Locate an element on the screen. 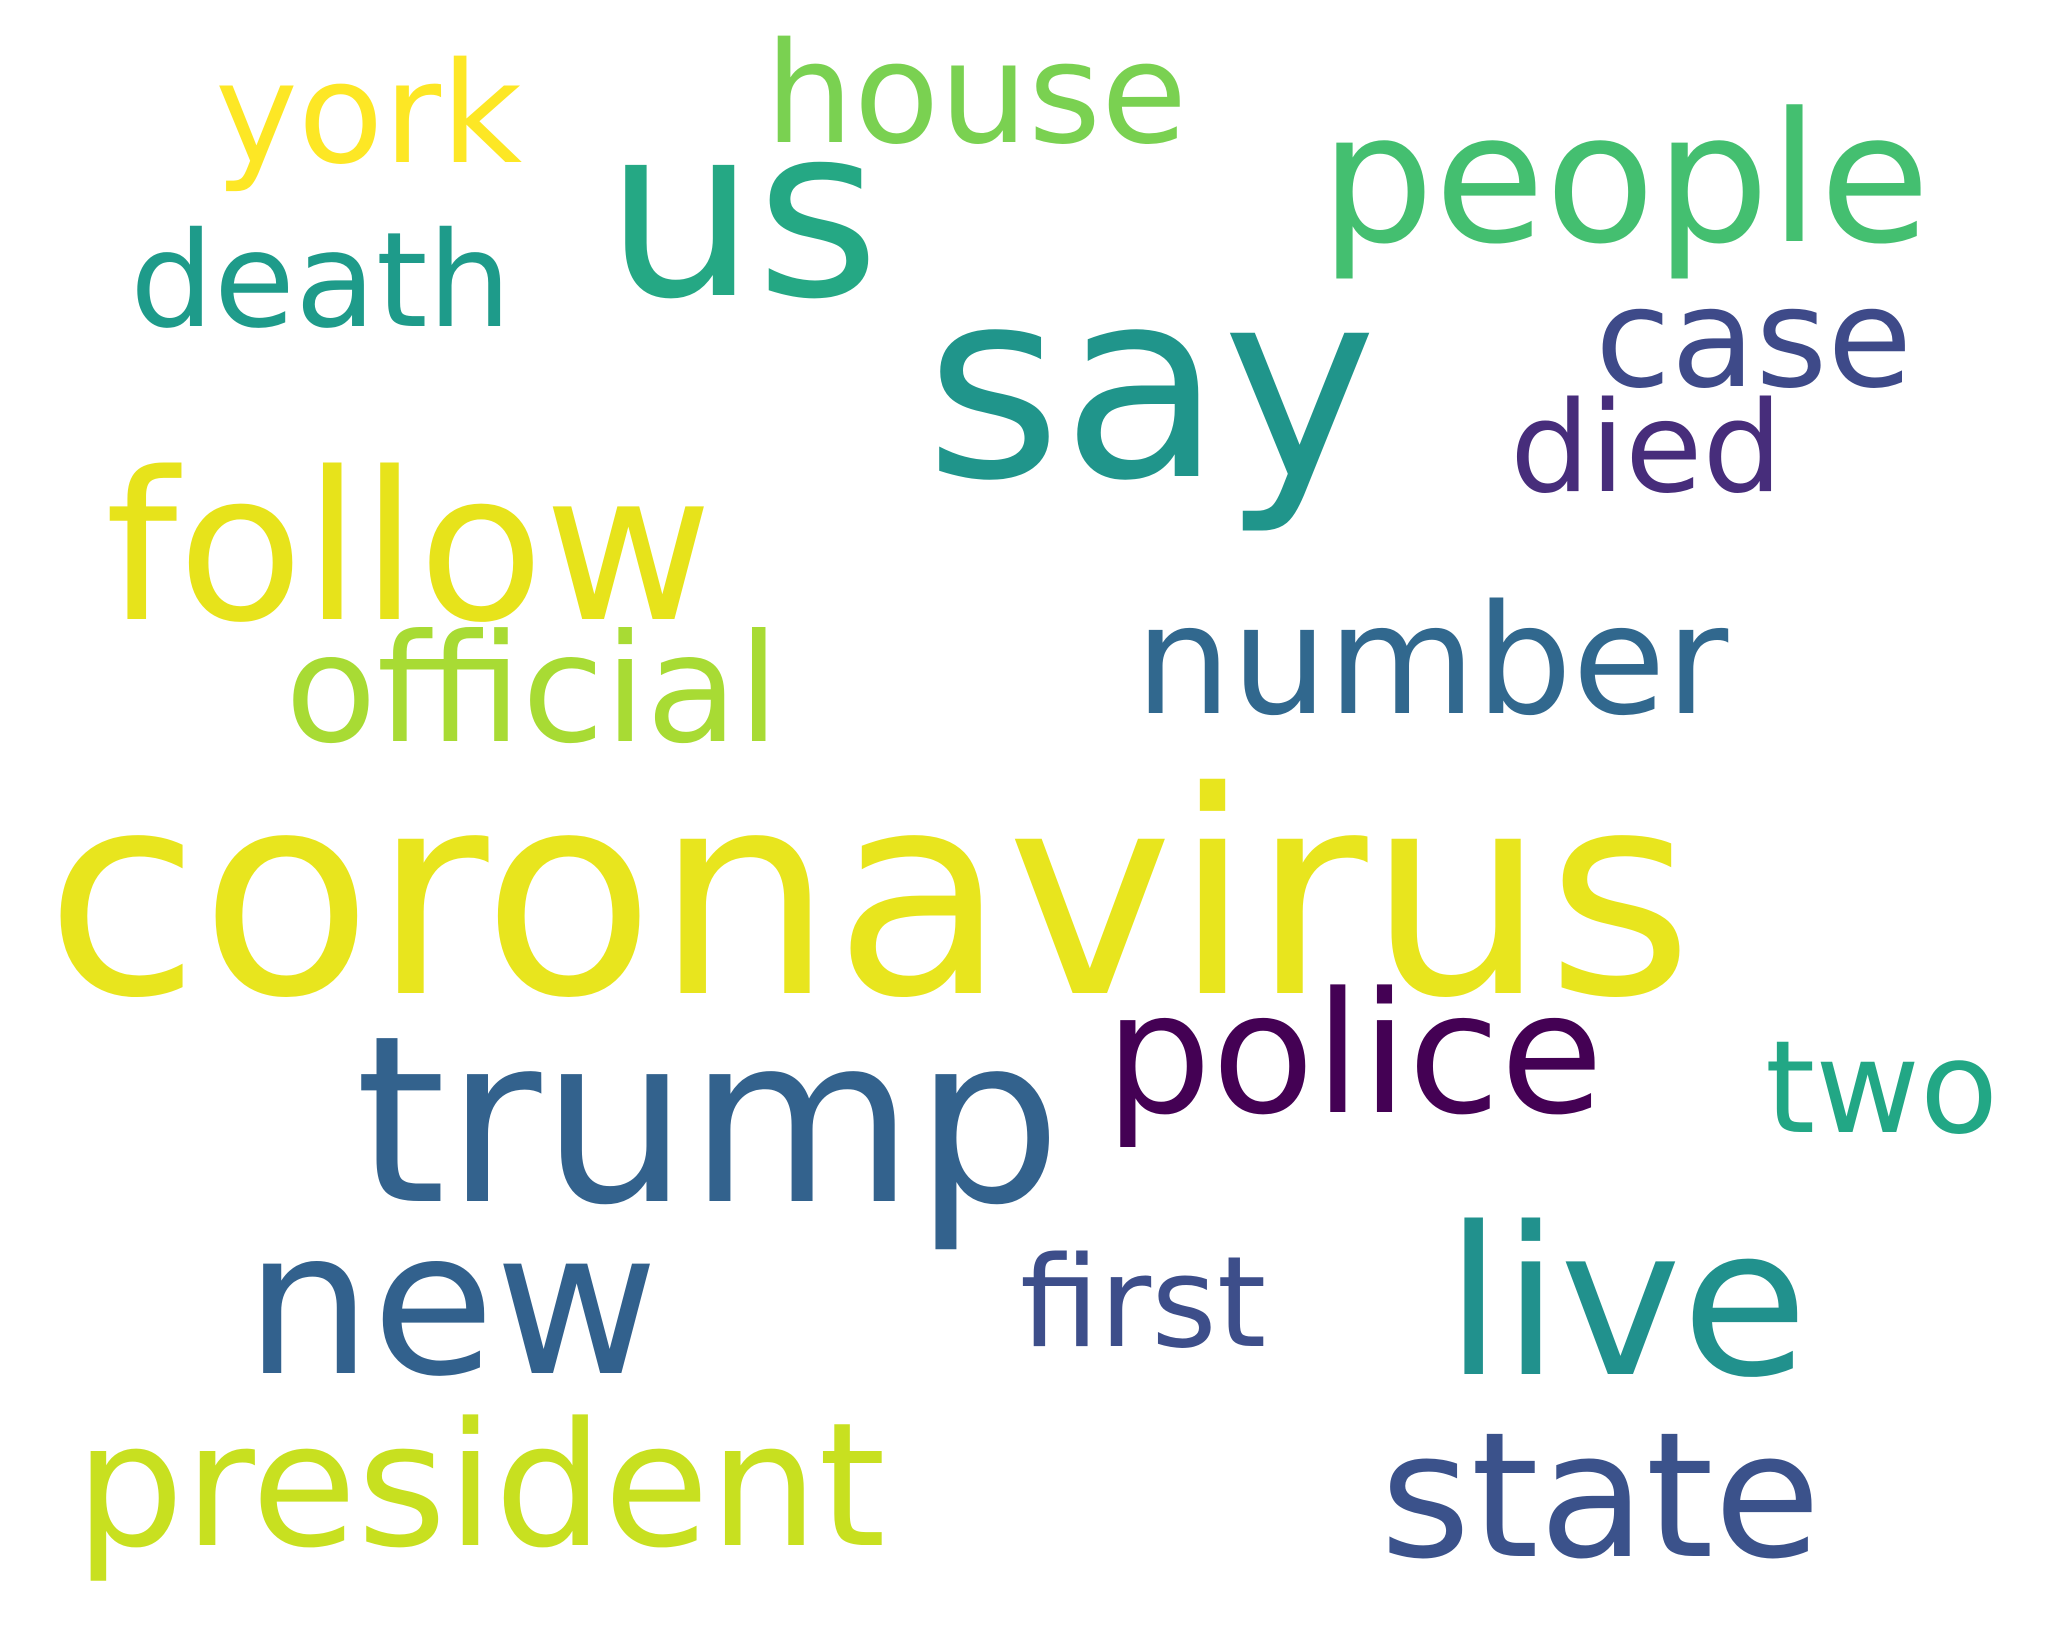  word-york: york is located at coordinates (369, 114).